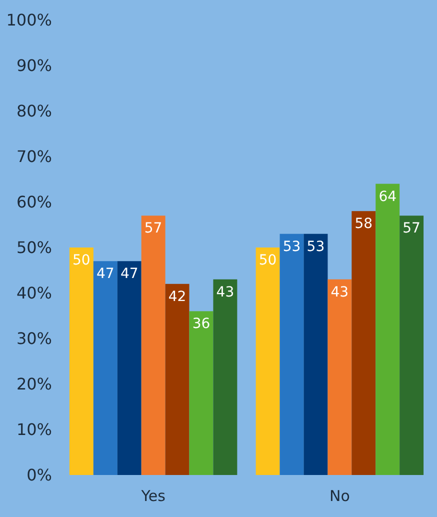  What do you see at coordinates (34, 248) in the screenshot?
I see `y-tick-label: 50%` at bounding box center [34, 248].